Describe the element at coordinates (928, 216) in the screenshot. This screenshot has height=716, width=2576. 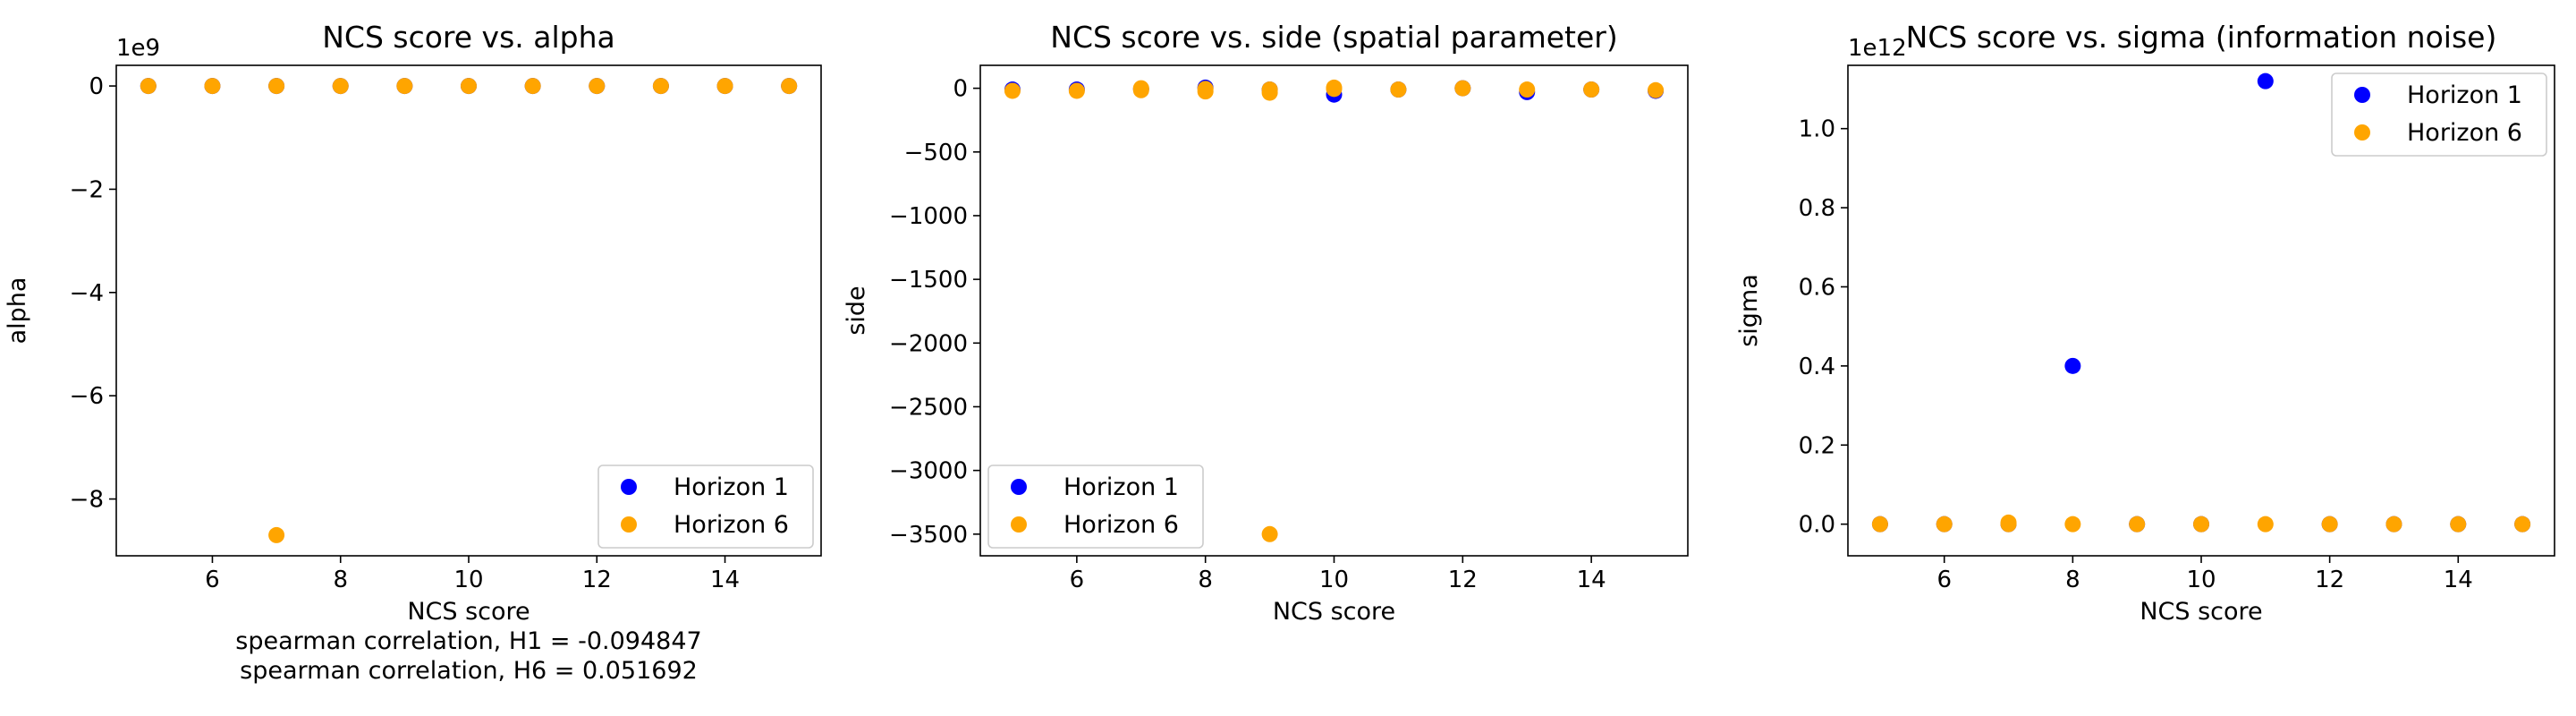
I see `y-tick-label: −1000` at that location.